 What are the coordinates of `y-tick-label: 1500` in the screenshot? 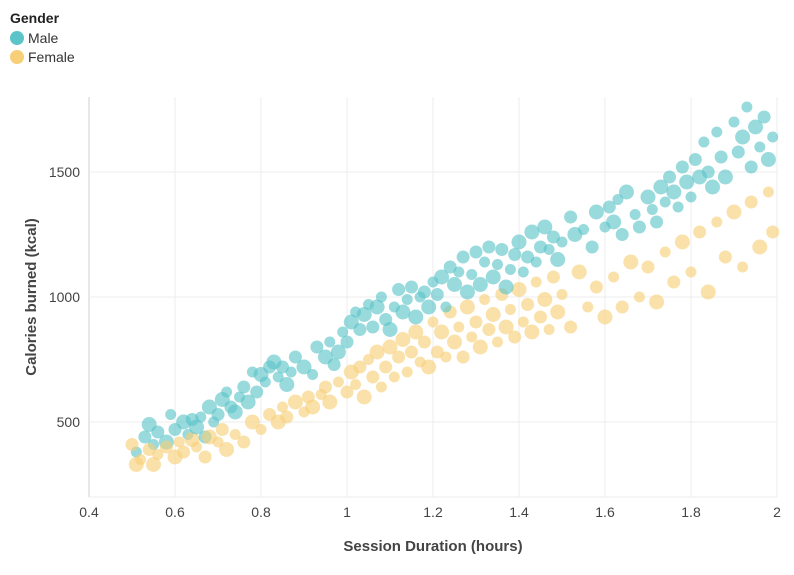 It's located at (64, 172).